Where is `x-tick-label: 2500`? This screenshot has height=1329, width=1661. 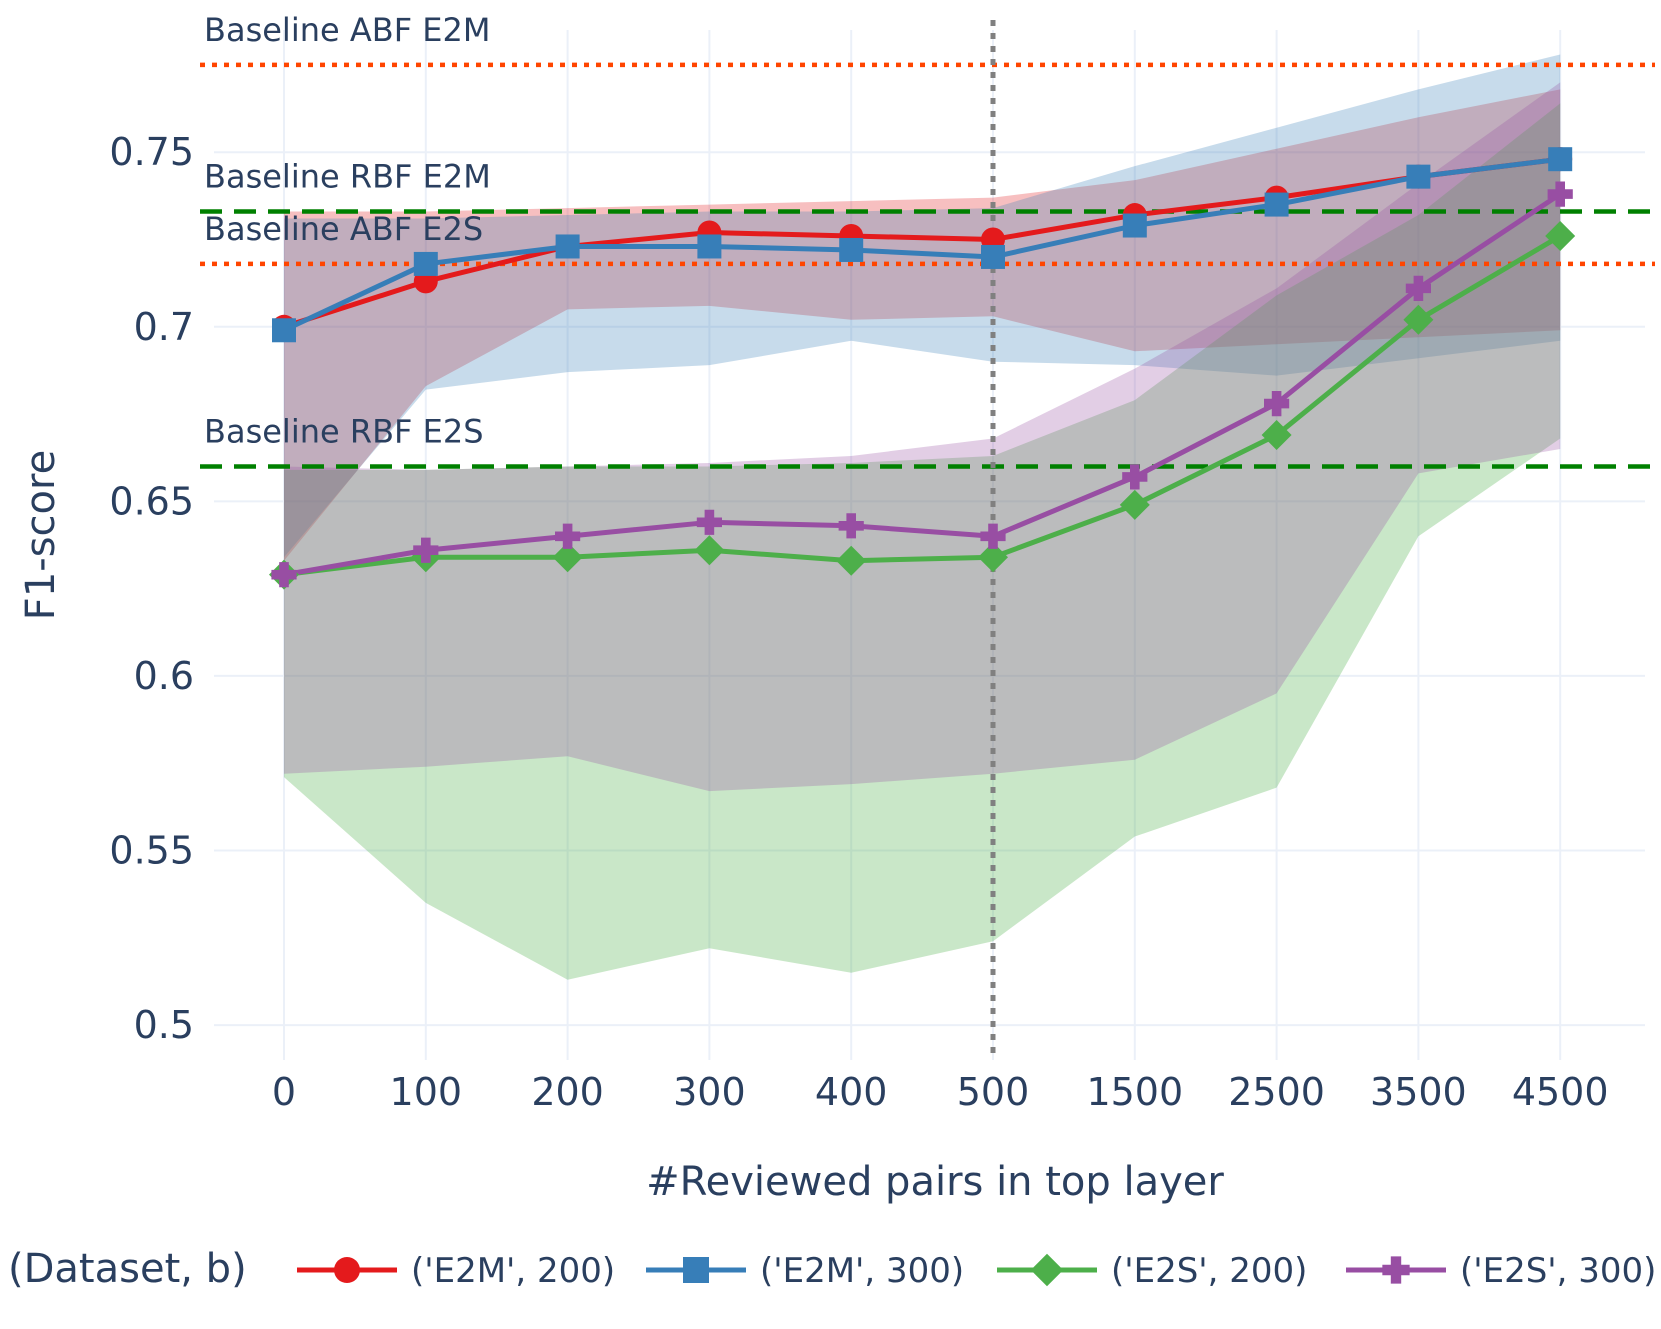 x-tick-label: 2500 is located at coordinates (1276, 1092).